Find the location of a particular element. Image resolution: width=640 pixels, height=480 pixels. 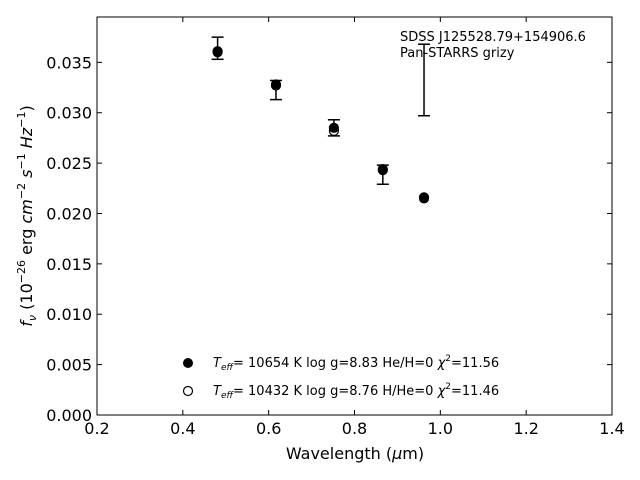

annotation-survey: Pan-STARRS grizy is located at coordinates (457, 53).